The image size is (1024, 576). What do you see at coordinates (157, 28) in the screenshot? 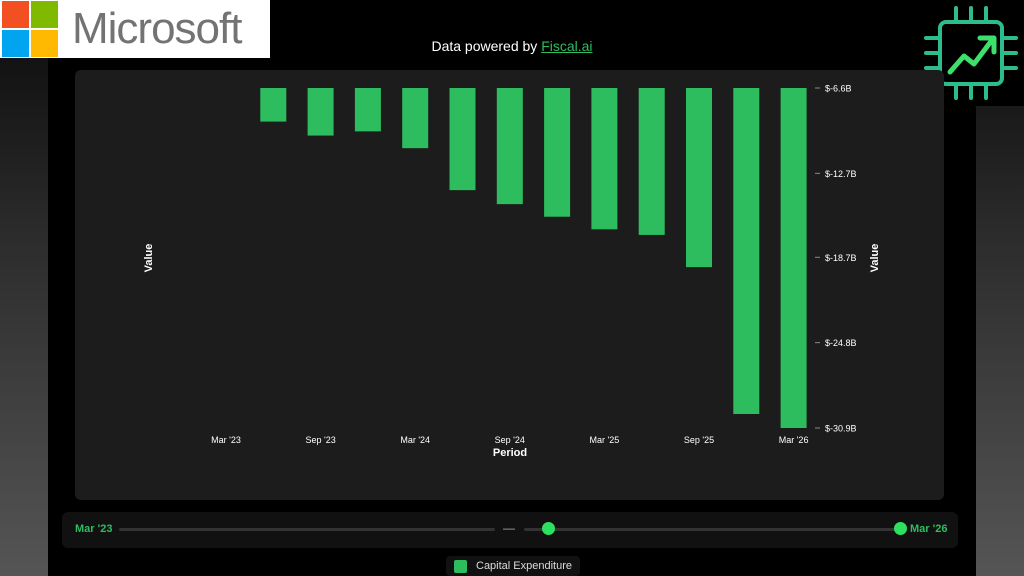
I see `microsoft-wordmark: Microsoft` at bounding box center [157, 28].